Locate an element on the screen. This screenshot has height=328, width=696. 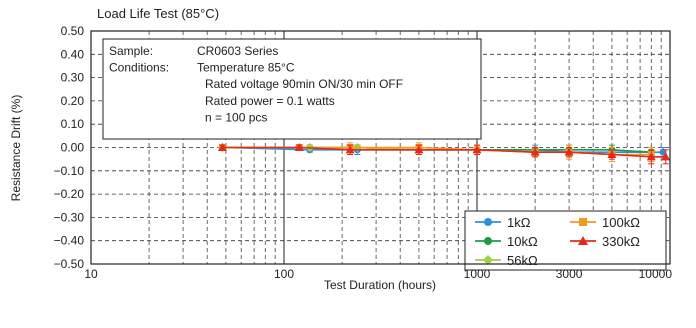
x-axis-label: Test Duration (hours) is located at coordinates (380, 285).